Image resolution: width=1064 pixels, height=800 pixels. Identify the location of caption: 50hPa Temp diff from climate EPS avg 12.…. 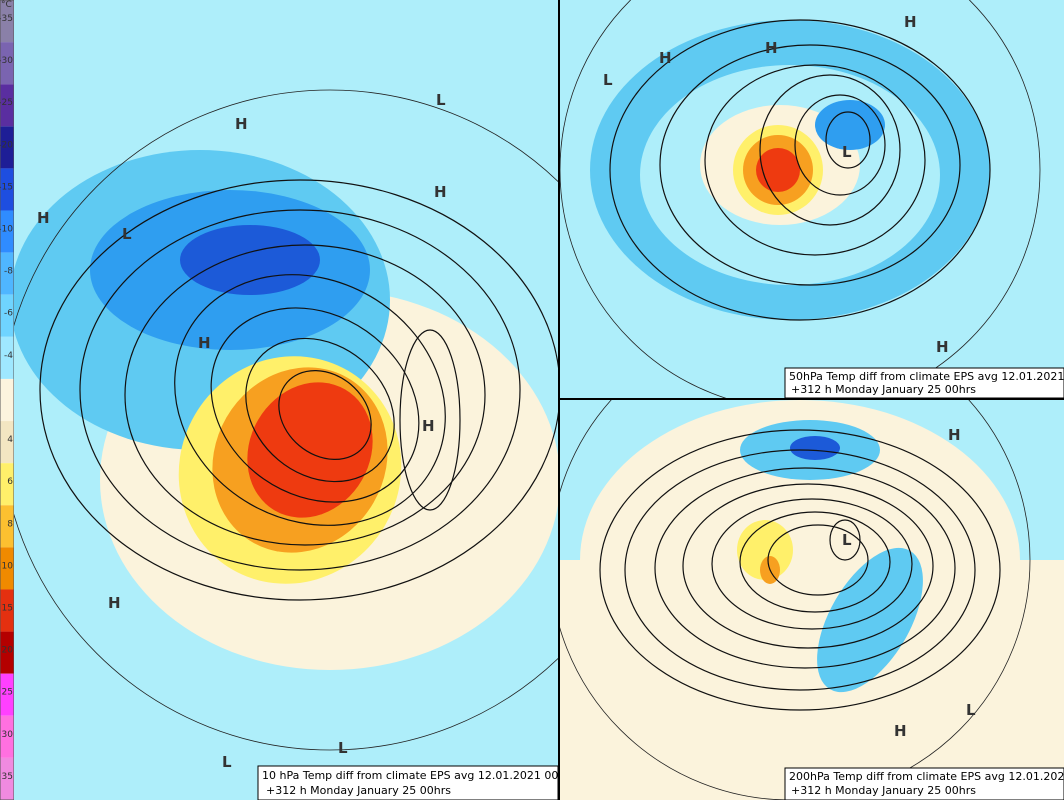
(926, 376).